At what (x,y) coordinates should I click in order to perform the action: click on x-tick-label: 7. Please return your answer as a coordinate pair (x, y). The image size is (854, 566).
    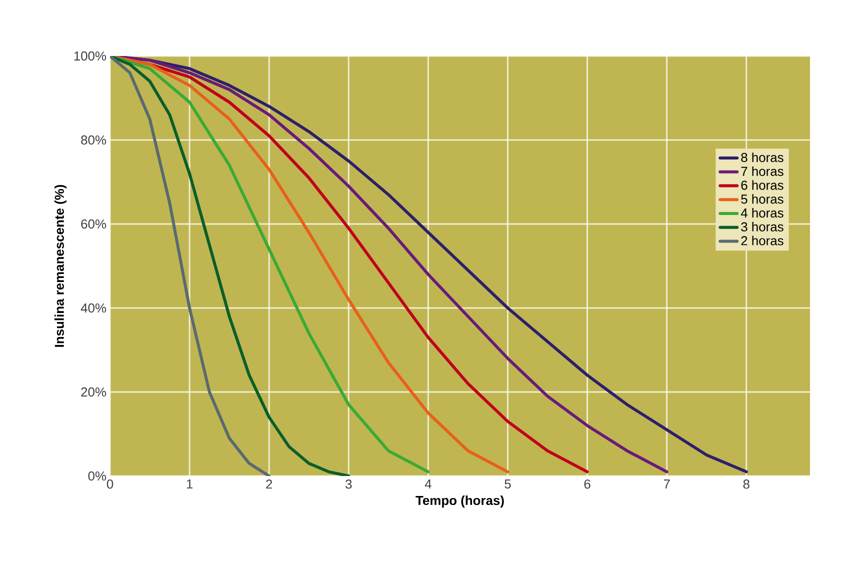
    Looking at the image, I should click on (667, 484).